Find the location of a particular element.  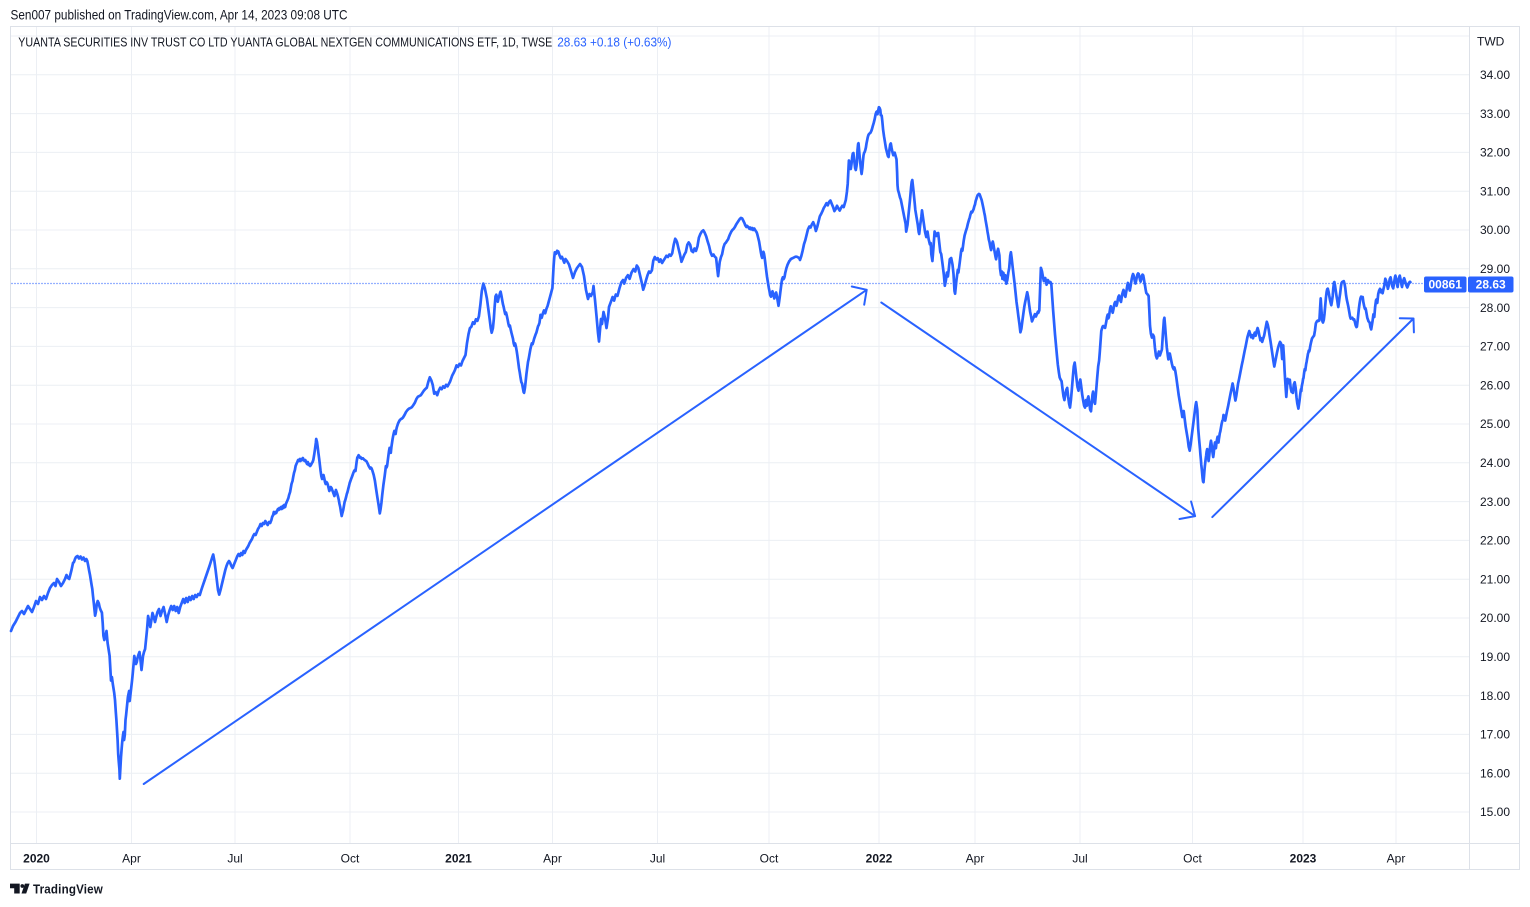

svg-text: 28.63 is located at coordinates (1491, 285).